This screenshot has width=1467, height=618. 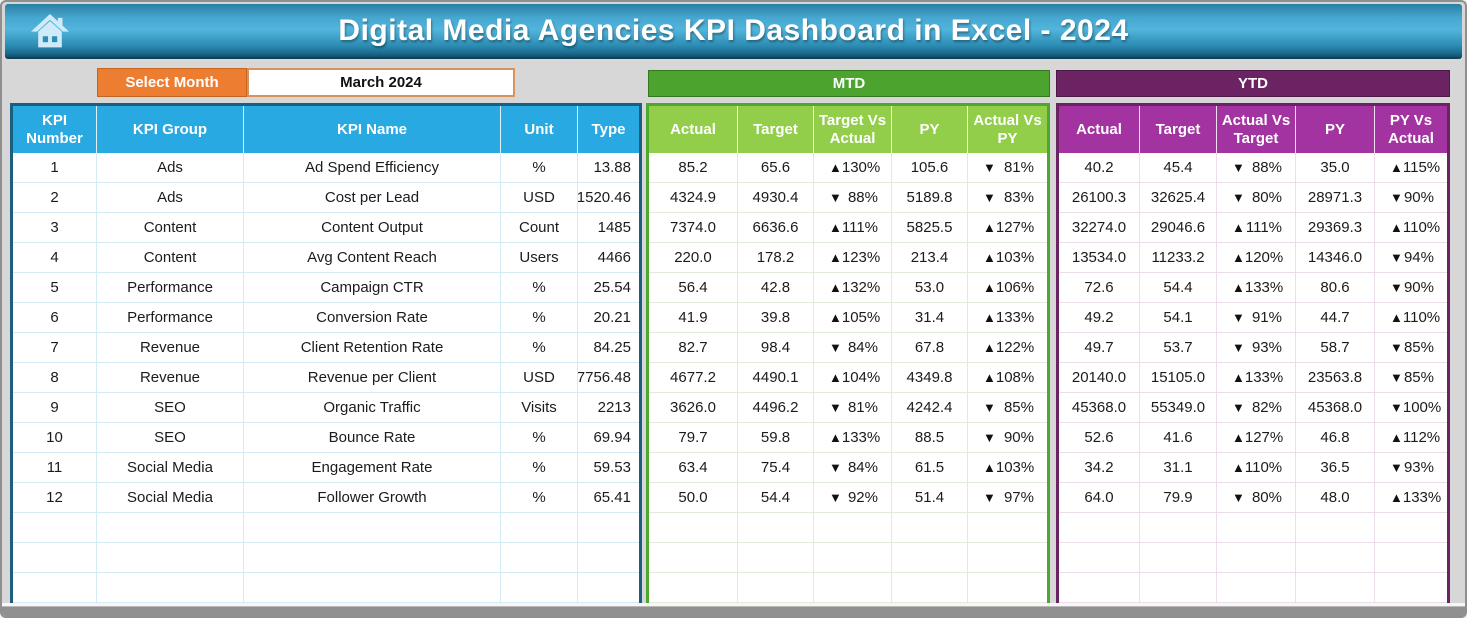 What do you see at coordinates (776, 288) in the screenshot?
I see `mtd-target-cell: 42.8` at bounding box center [776, 288].